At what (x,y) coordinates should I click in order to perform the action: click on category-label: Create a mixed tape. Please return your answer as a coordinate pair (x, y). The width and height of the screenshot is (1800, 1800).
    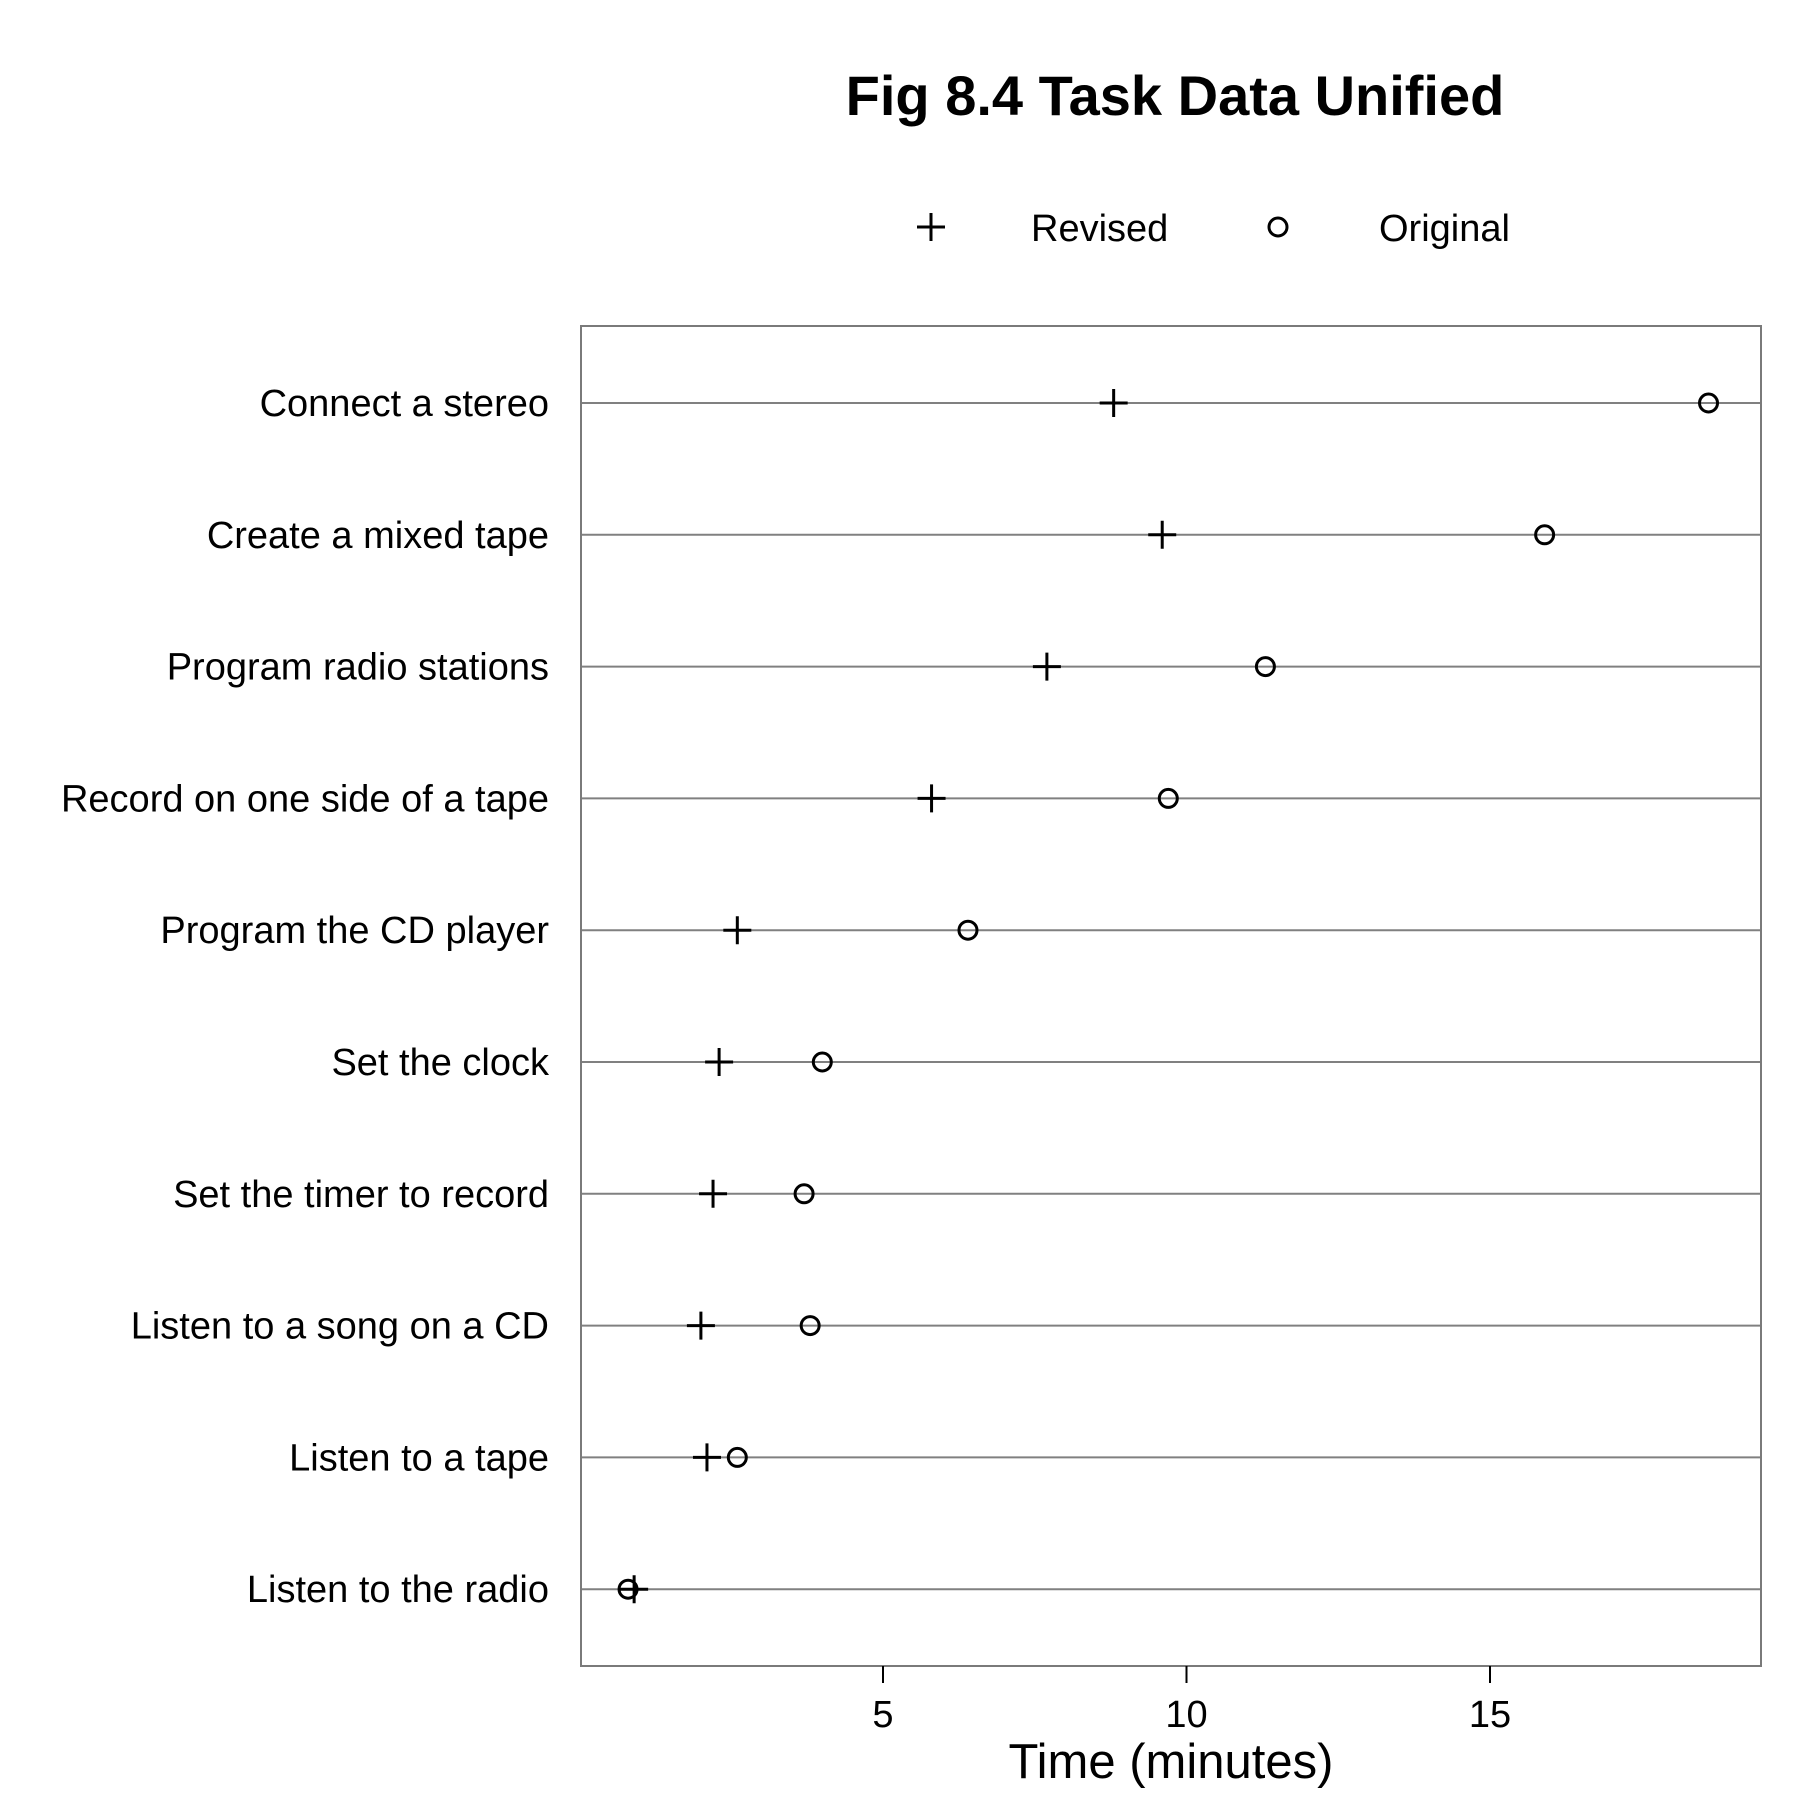
    Looking at the image, I should click on (378, 536).